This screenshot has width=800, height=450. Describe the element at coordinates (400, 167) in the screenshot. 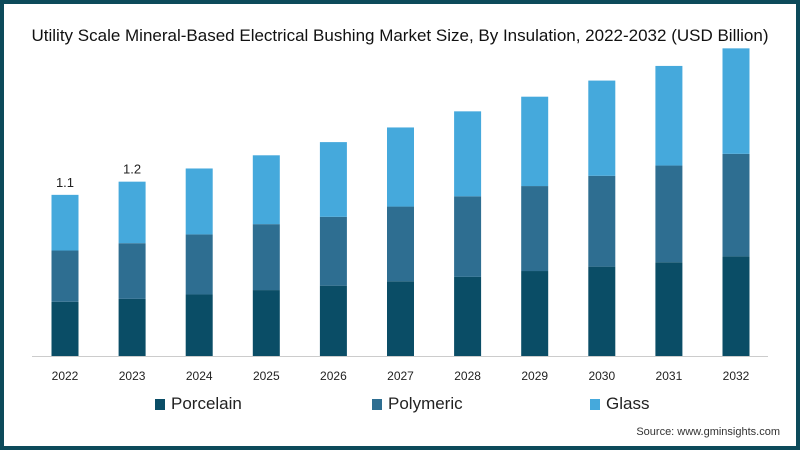

I see `bar-glass-2027` at that location.